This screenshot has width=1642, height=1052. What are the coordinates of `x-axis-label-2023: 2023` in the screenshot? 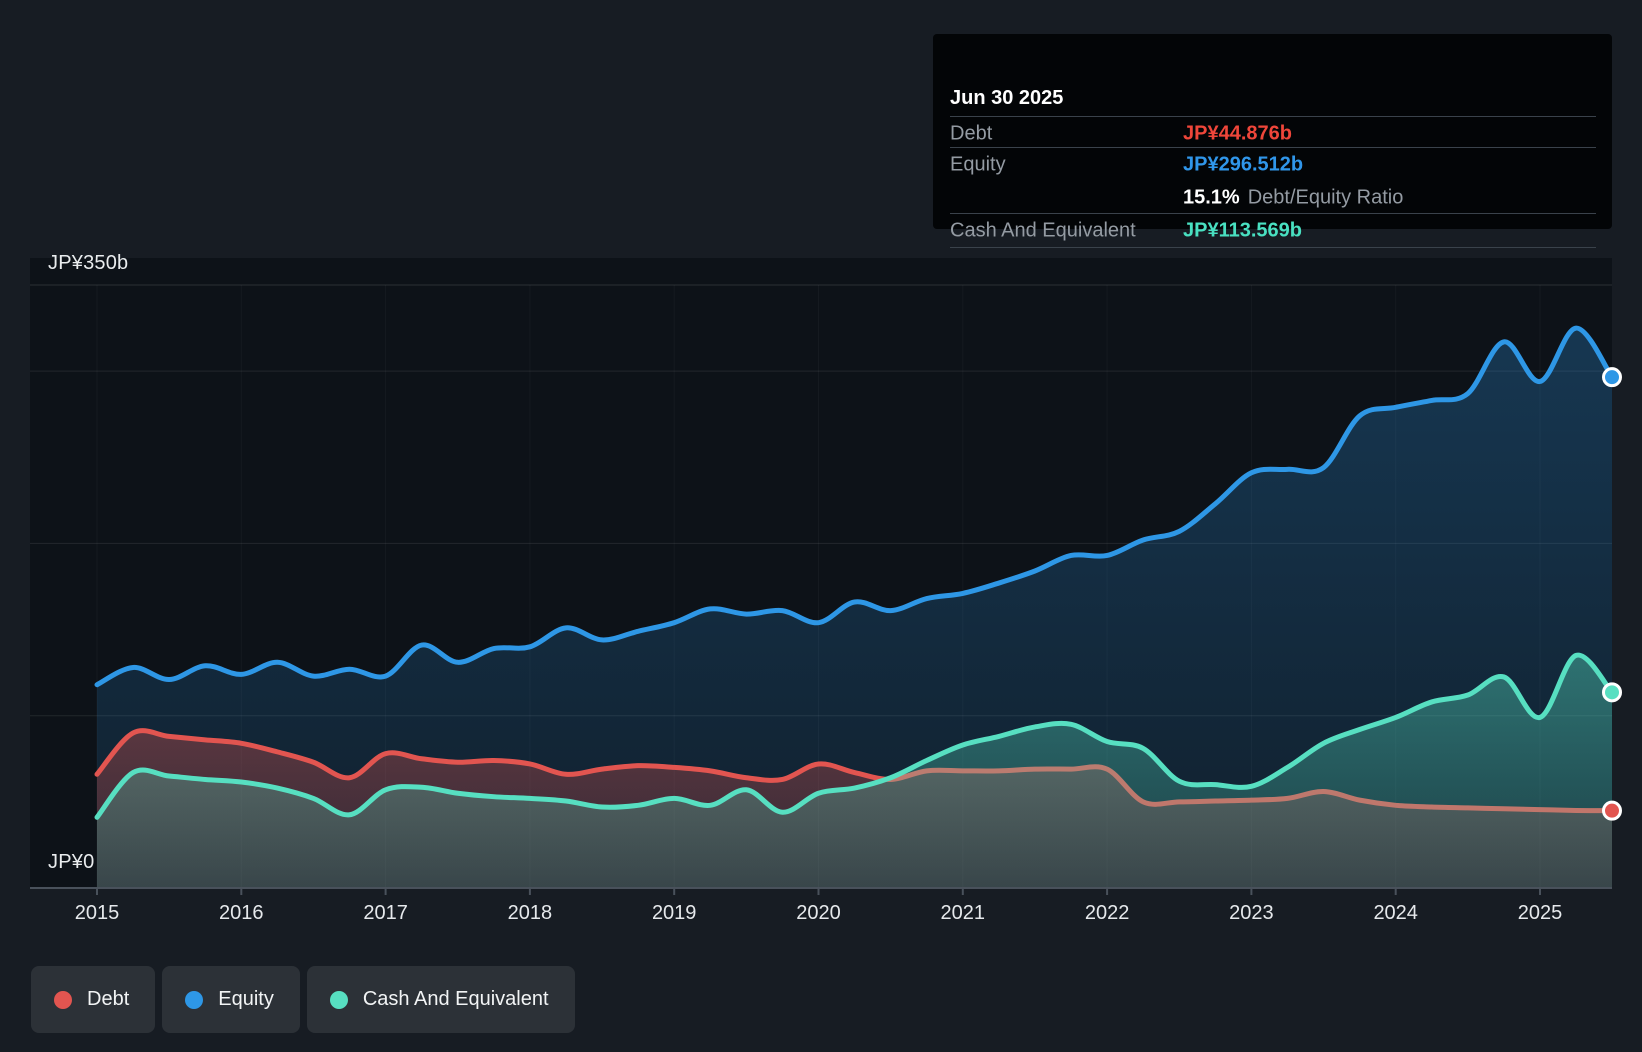 It's located at (1251, 913).